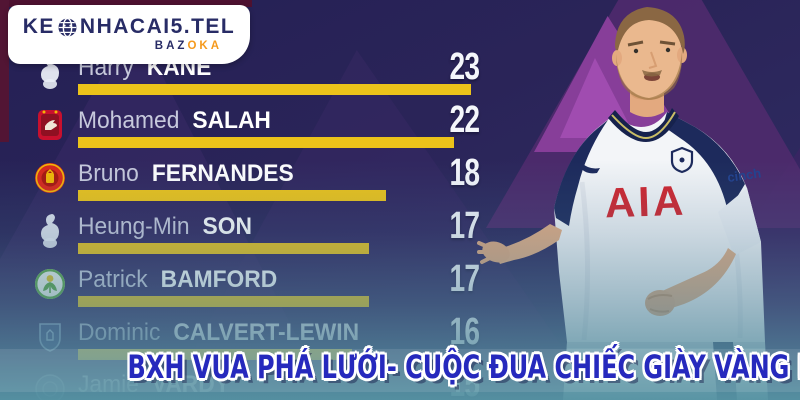  I want to click on brand-logo-text: KE NHACAI5.TEL, so click(129, 27).